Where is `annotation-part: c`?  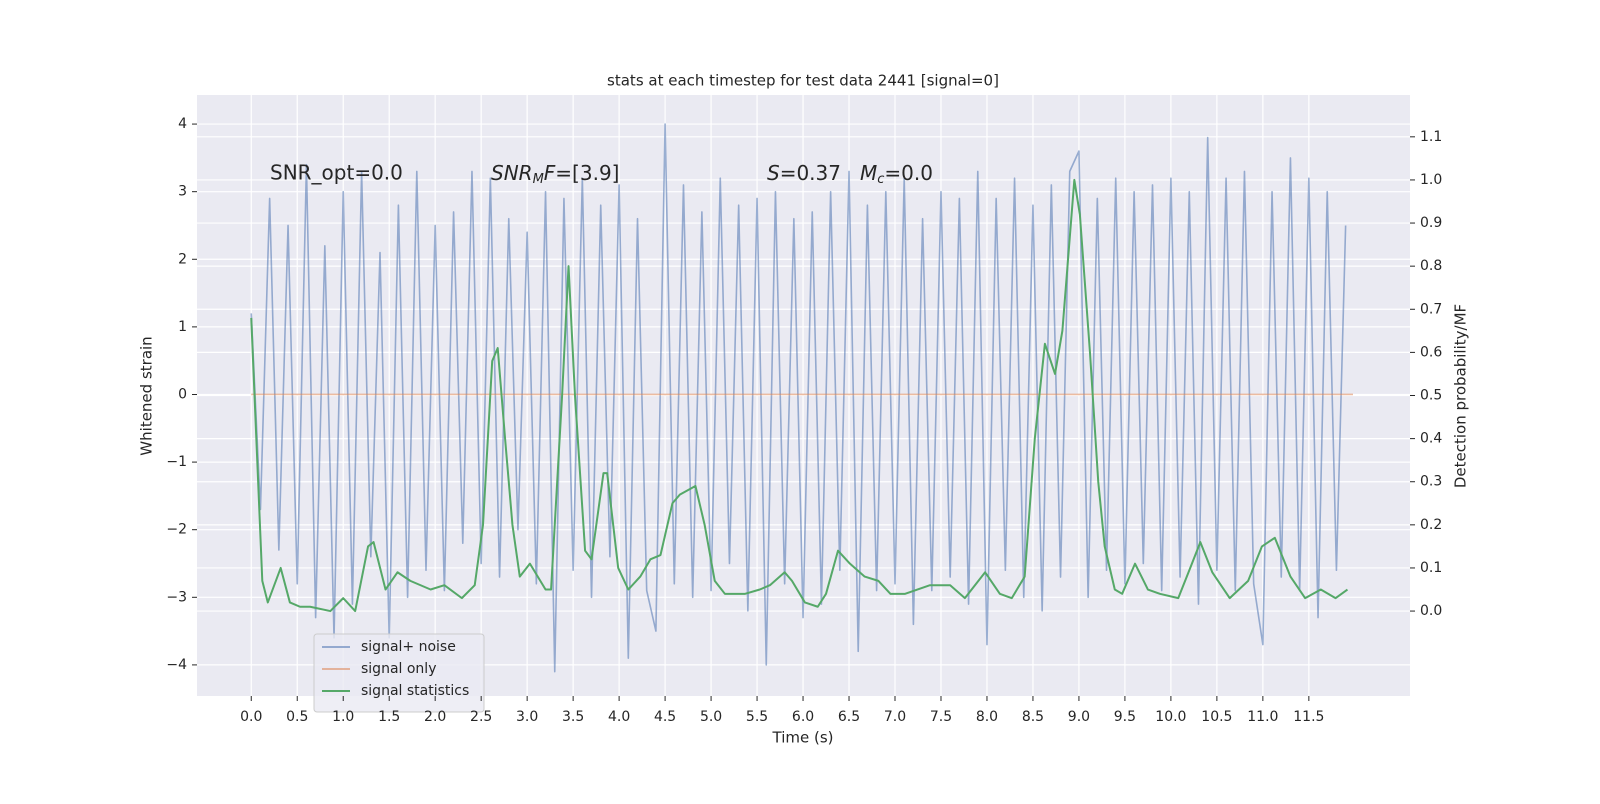
annotation-part: c is located at coordinates (880, 179).